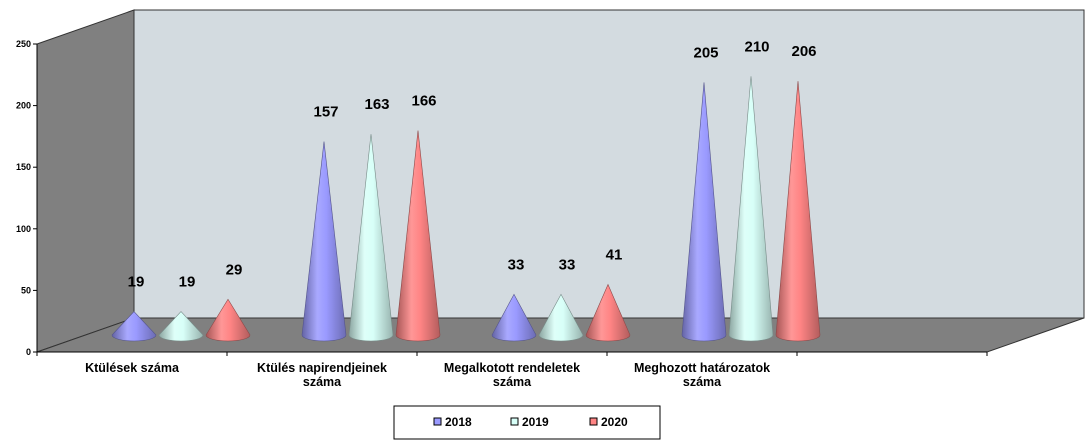  Describe the element at coordinates (803, 51) in the screenshot. I see `data-label: 206` at that location.